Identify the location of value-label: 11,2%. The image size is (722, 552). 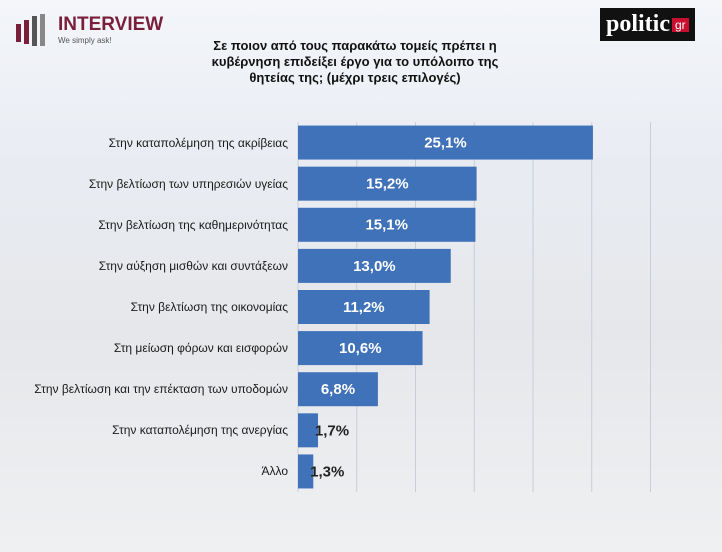
(364, 307).